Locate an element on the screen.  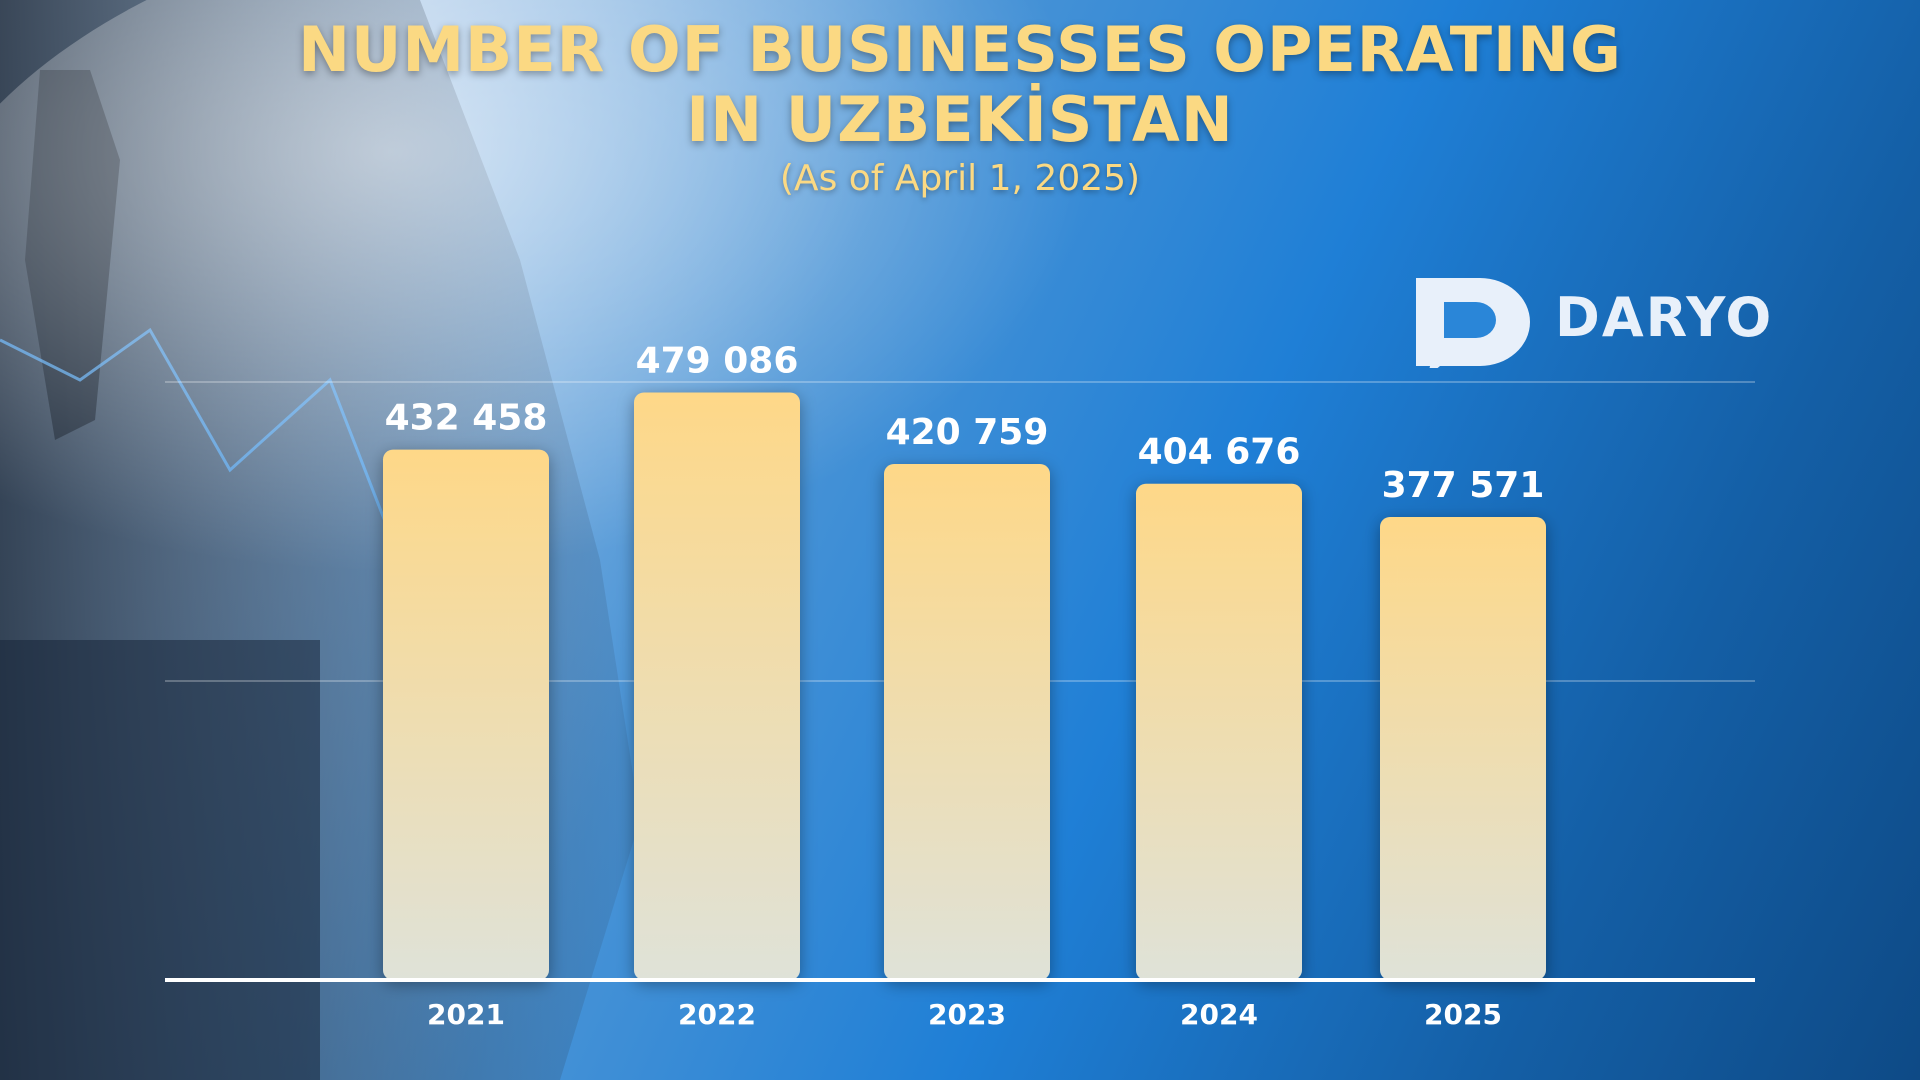
logo-text: DARYO is located at coordinates (1664, 317).